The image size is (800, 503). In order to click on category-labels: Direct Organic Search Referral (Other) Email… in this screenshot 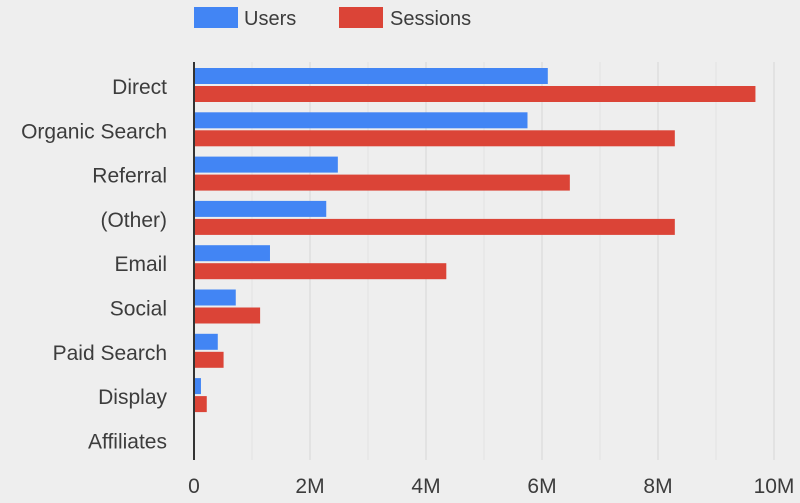, I will do `click(94, 264)`.